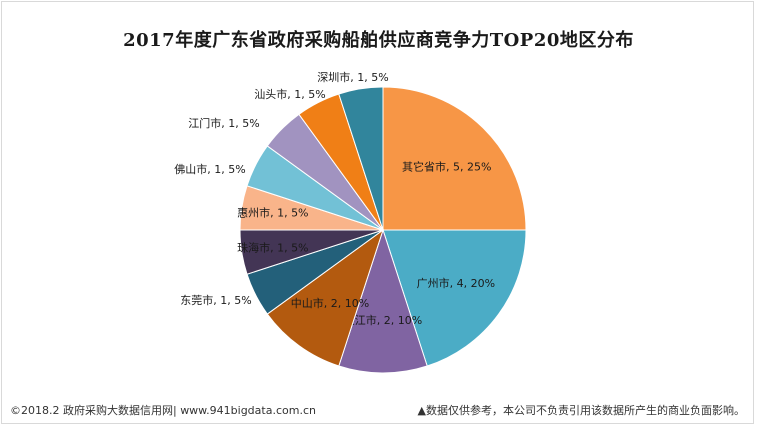  Describe the element at coordinates (378, 40) in the screenshot. I see `chart-title: 2017年度广东省政府采购船舶供应商竞争力TOP20地区分布` at that location.